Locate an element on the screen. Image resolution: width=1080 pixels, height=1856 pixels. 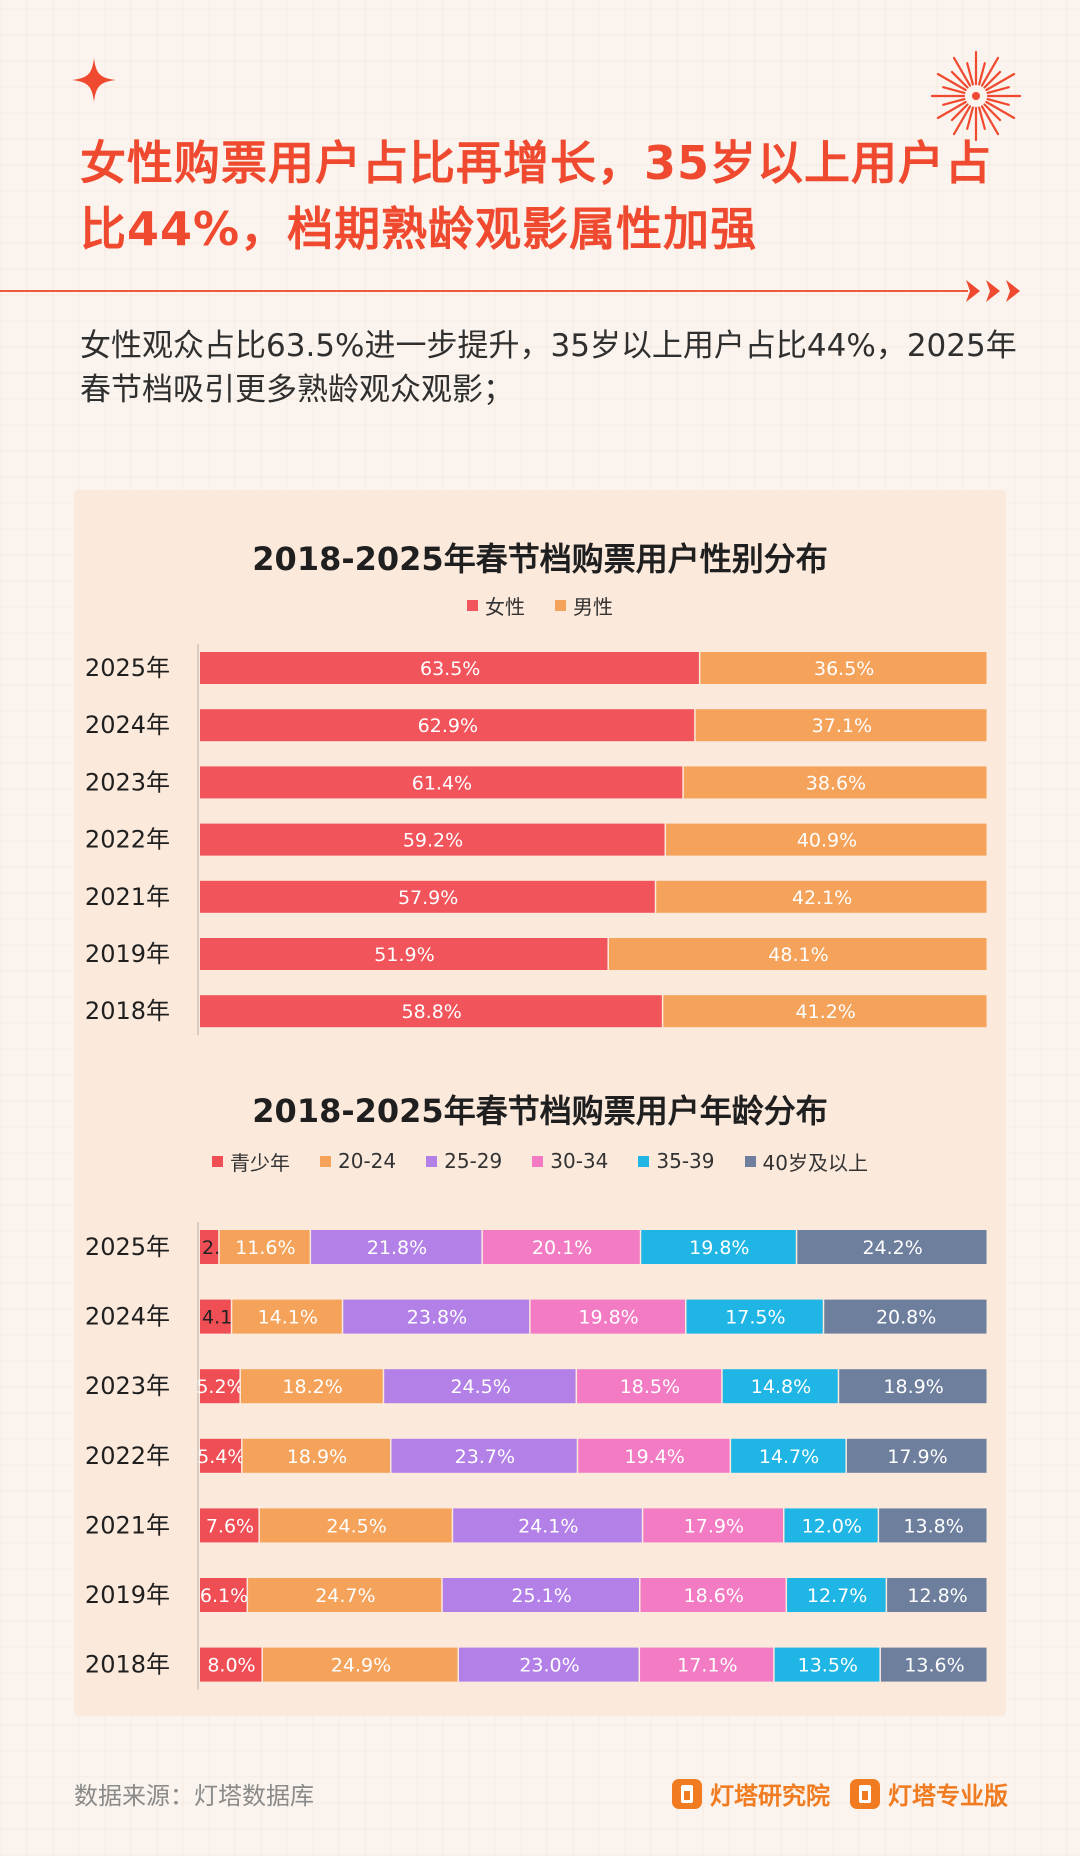
data-label: 6.1% is located at coordinates (224, 1596).